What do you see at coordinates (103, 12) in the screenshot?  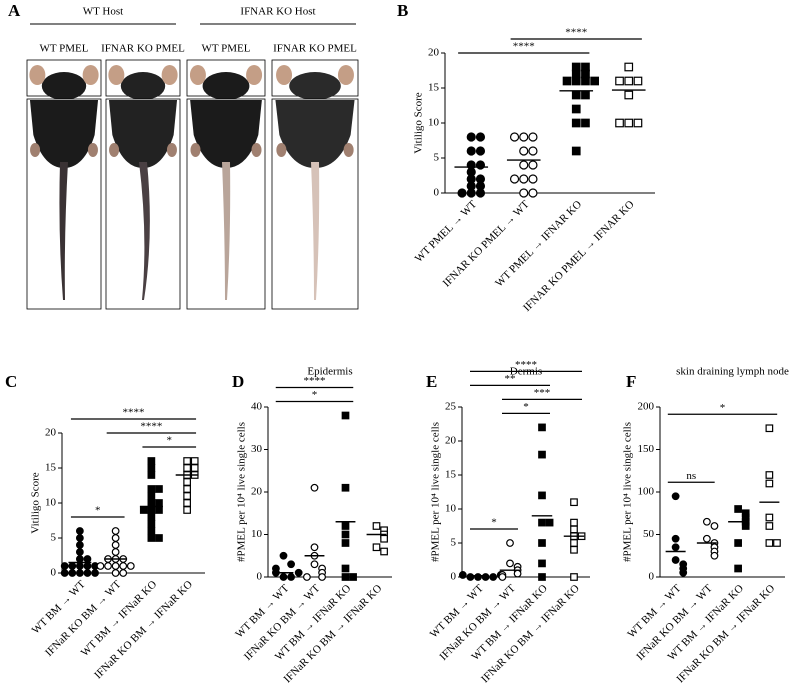 I see `host-label: WT Host` at bounding box center [103, 12].